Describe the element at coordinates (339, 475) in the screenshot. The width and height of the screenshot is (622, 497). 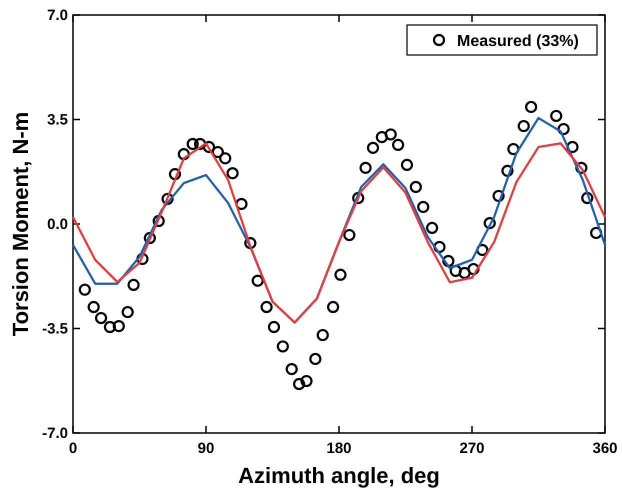
I see `x-axis-title: Azimuth angle, deg` at that location.